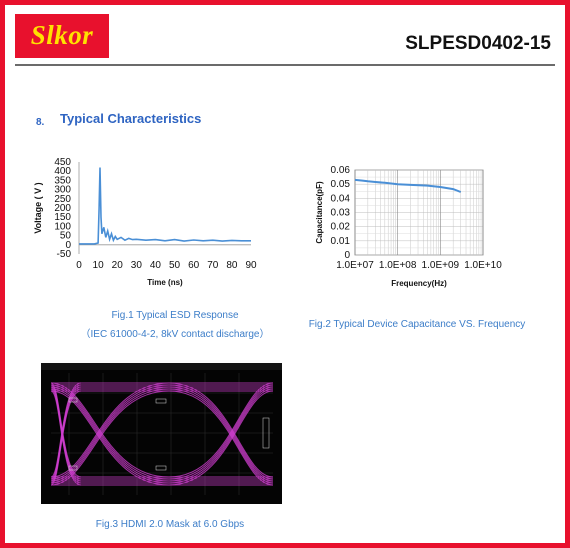 The height and width of the screenshot is (548, 570). Describe the element at coordinates (175, 334) in the screenshot. I see `fig1-caption-line2: （IEC 61000-4-2, 8kV contact discharge）` at that location.